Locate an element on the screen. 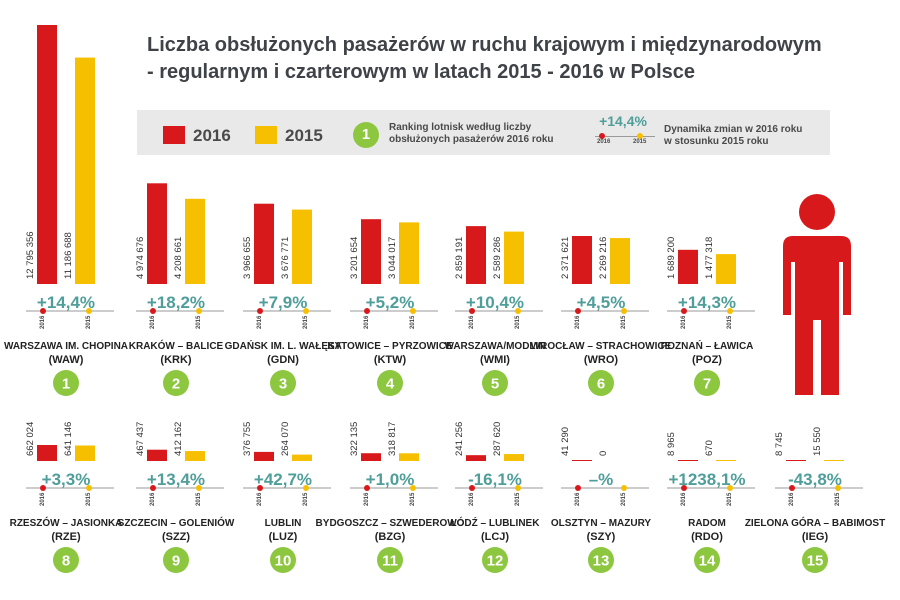 This screenshot has width=900, height=600. legend-mini-year-2016: 2016 is located at coordinates (604, 142).